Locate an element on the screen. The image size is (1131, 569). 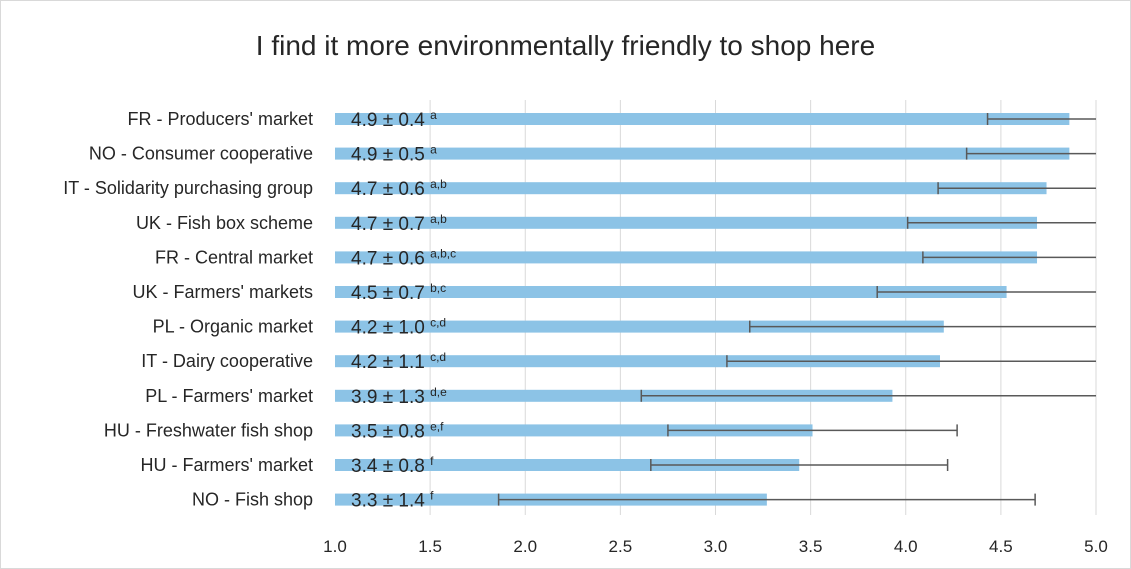
significance-letters: b,c is located at coordinates (438, 288).